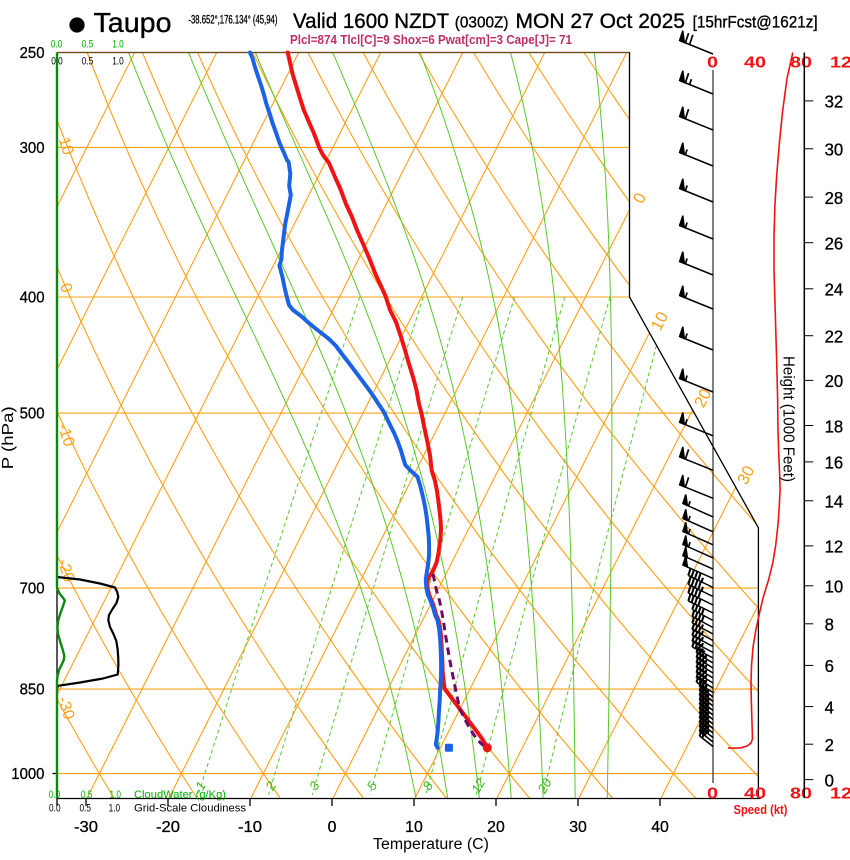 This screenshot has height=860, width=850. Describe the element at coordinates (834, 290) in the screenshot. I see `svg-text: 24` at that location.